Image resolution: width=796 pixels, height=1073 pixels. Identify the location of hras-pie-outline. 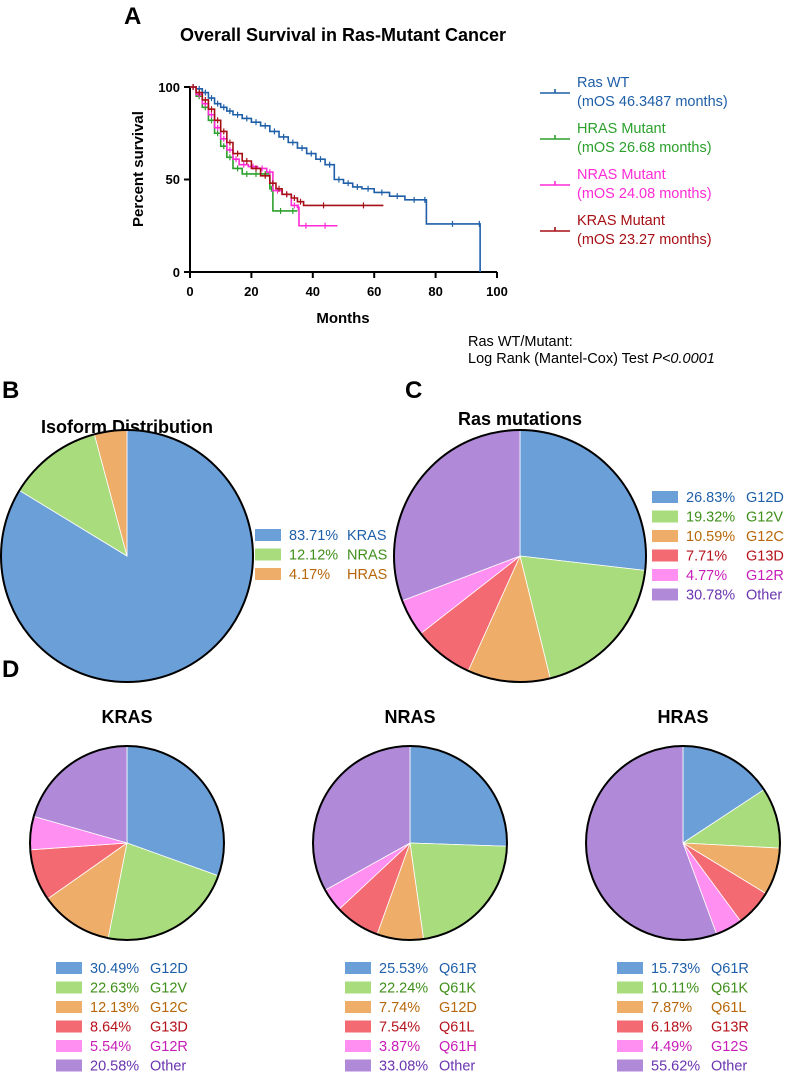
(683, 843).